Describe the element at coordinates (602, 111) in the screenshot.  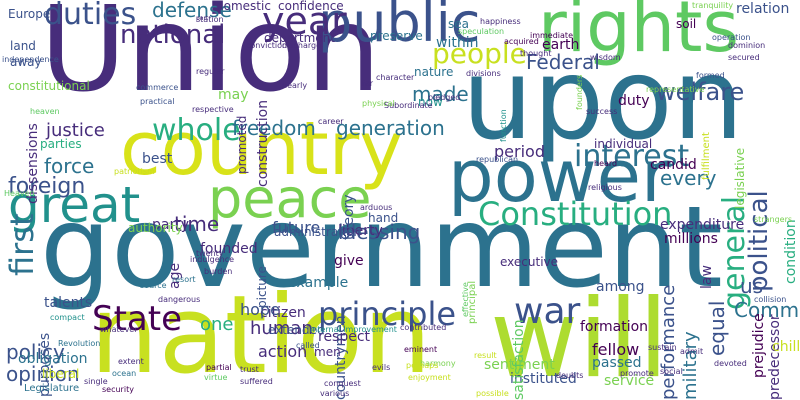
I see `word-success: success` at that location.